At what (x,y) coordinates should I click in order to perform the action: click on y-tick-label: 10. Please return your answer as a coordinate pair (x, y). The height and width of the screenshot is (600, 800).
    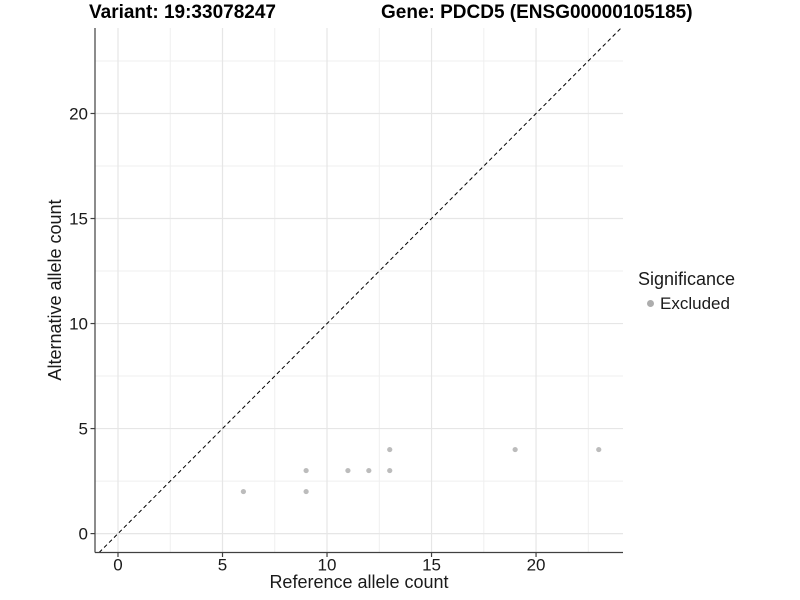
    Looking at the image, I should click on (78, 324).